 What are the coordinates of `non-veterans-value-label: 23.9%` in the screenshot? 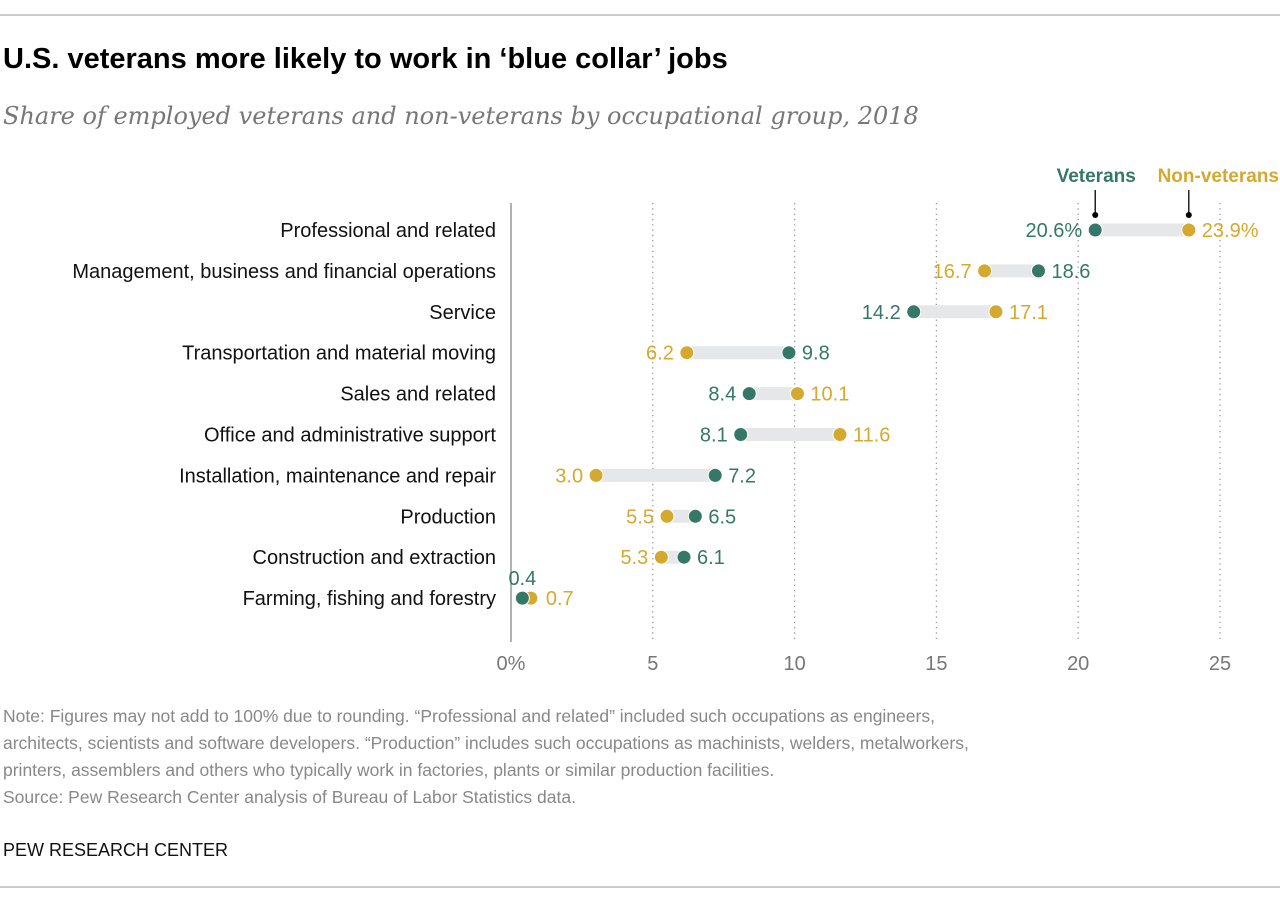 It's located at (1230, 231).